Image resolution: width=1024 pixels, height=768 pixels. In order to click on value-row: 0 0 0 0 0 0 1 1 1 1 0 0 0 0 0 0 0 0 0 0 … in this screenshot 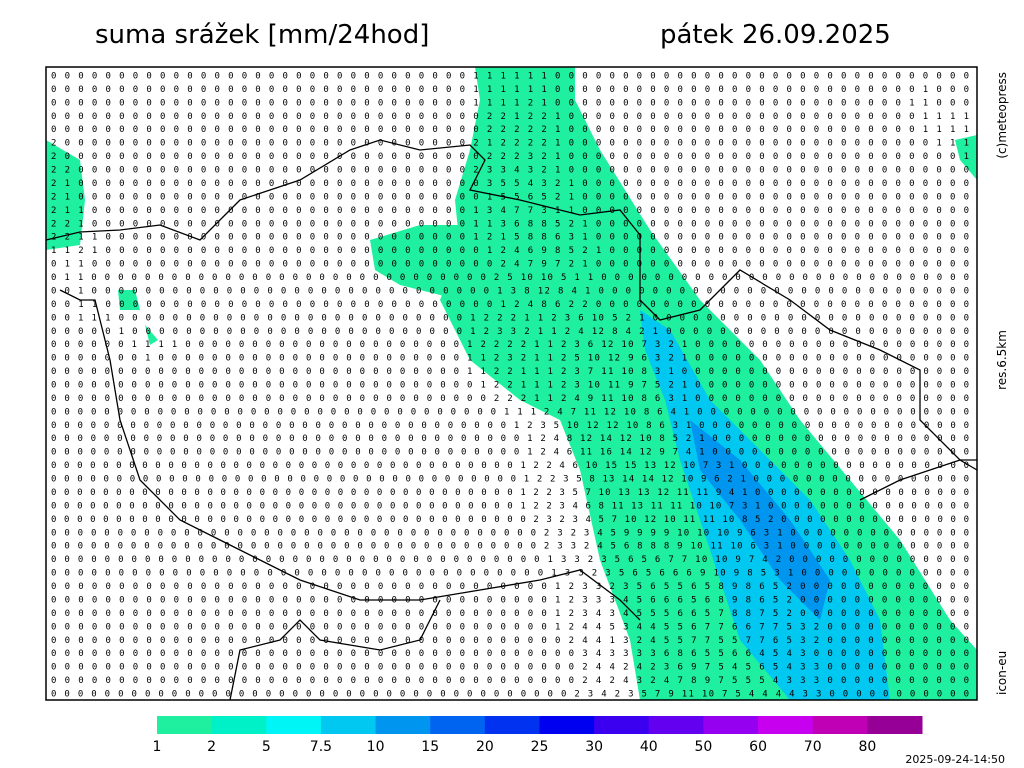, I will do `click(510, 345)`.